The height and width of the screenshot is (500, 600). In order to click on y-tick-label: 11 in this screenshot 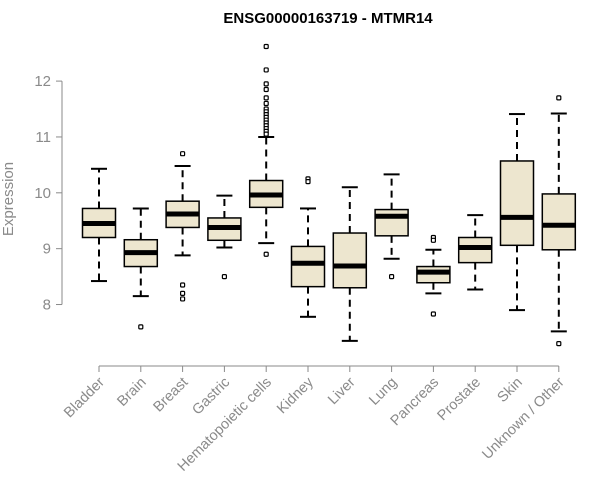, I will do `click(43, 137)`.